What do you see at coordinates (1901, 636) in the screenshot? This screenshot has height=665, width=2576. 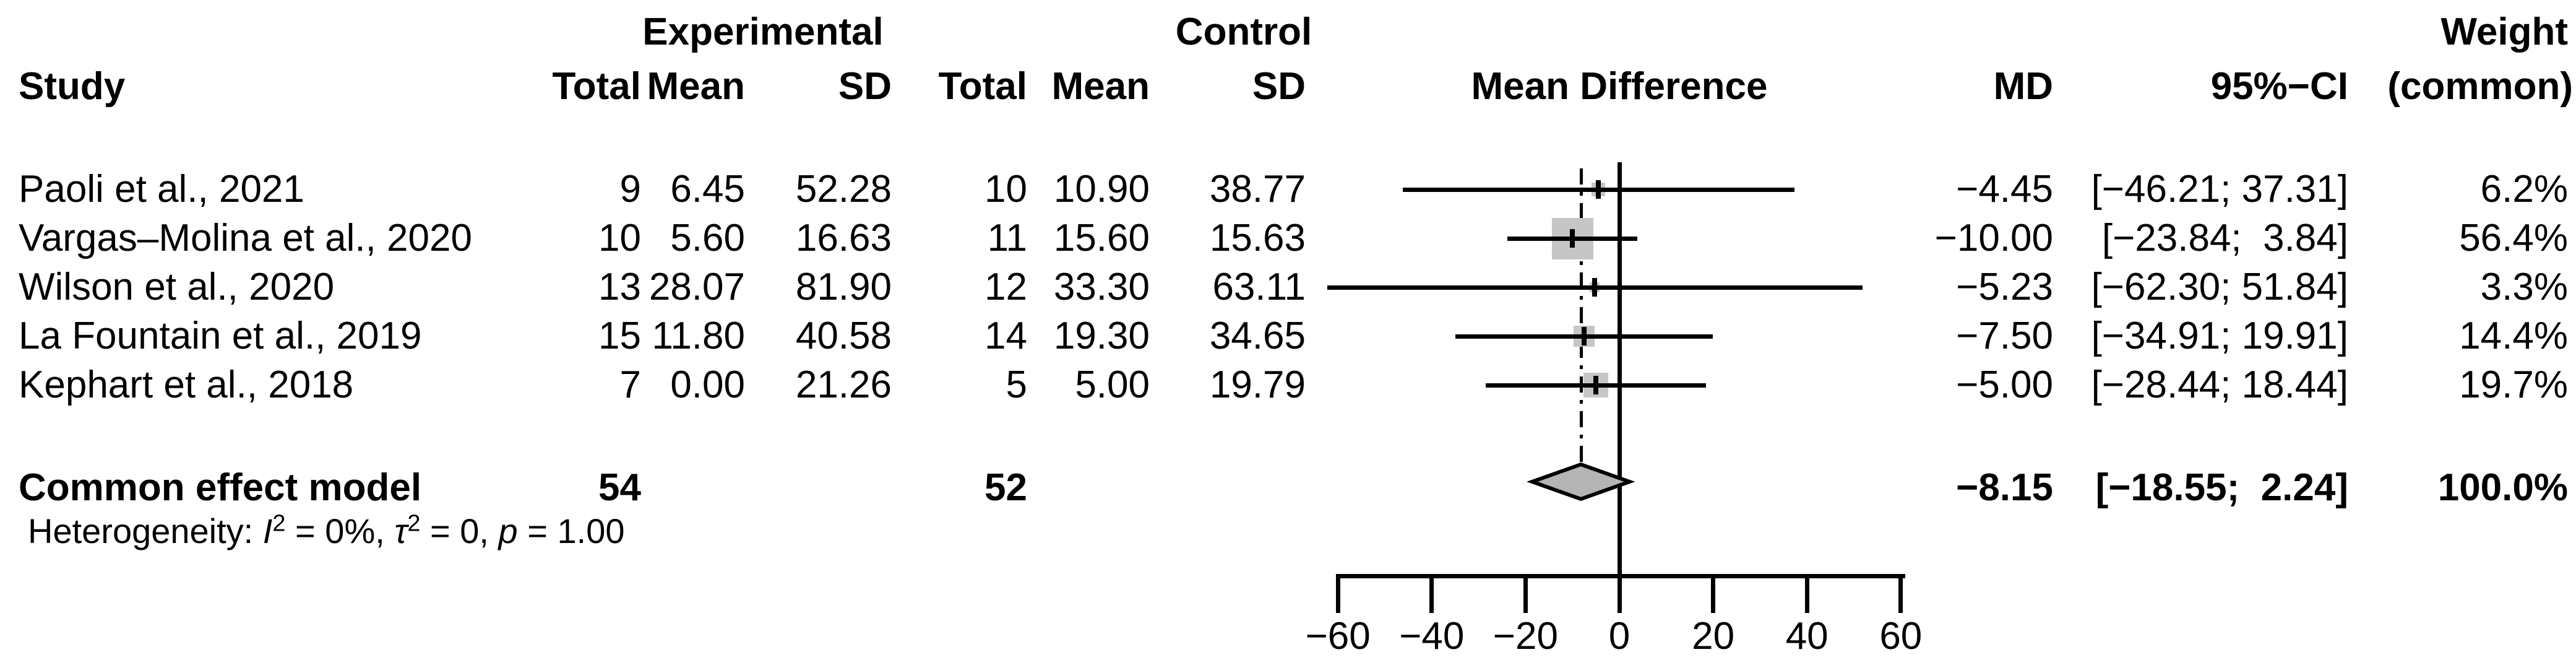 I see `x-axis-tick-label: 60` at bounding box center [1901, 636].